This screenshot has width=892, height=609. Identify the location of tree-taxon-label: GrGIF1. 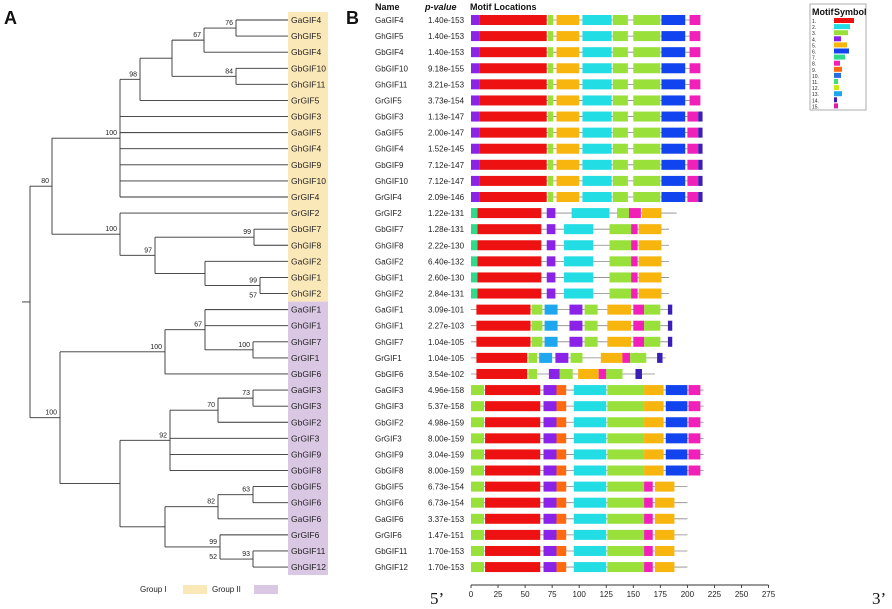
(305, 358).